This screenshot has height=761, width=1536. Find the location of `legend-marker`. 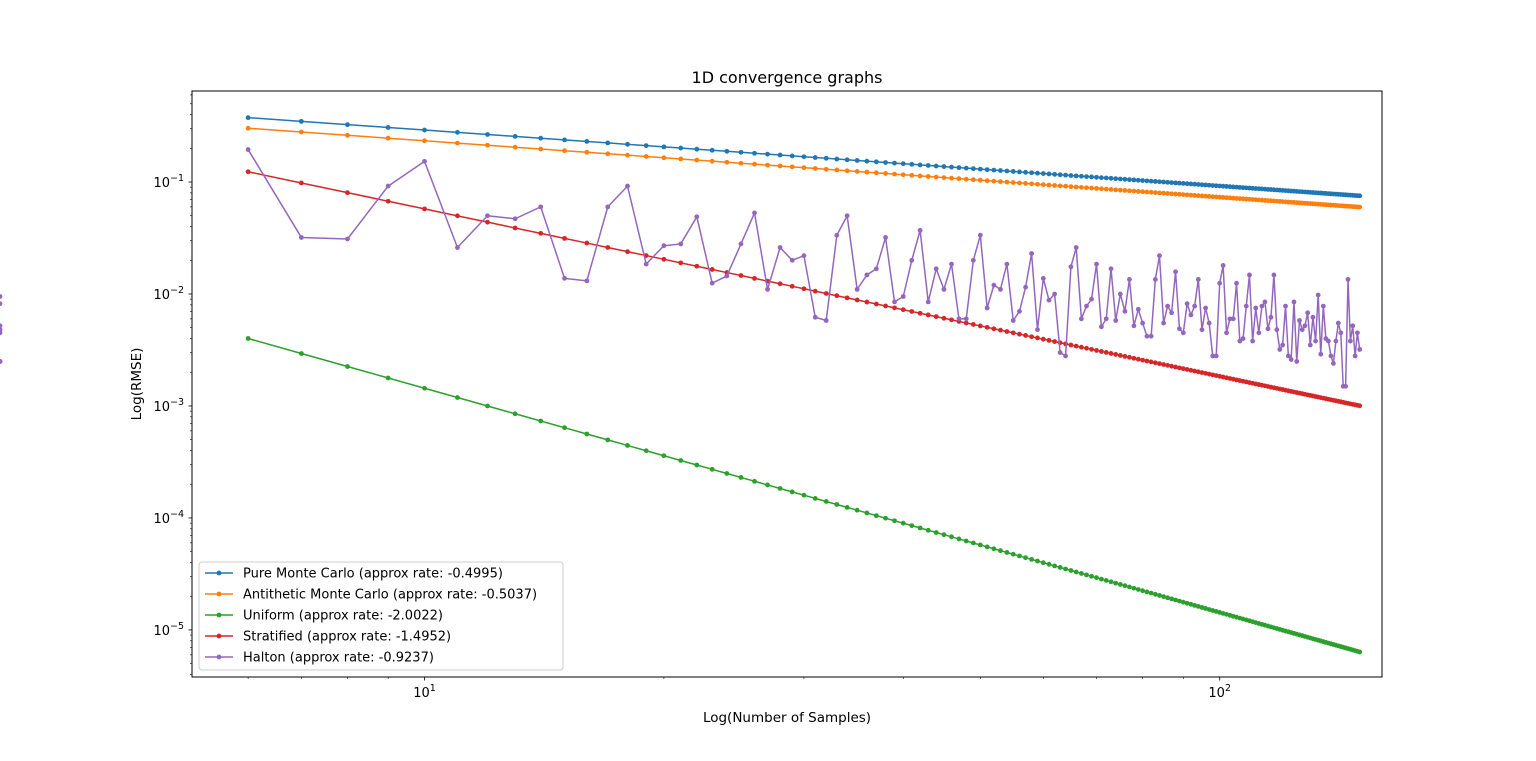

legend-marker is located at coordinates (219, 594).